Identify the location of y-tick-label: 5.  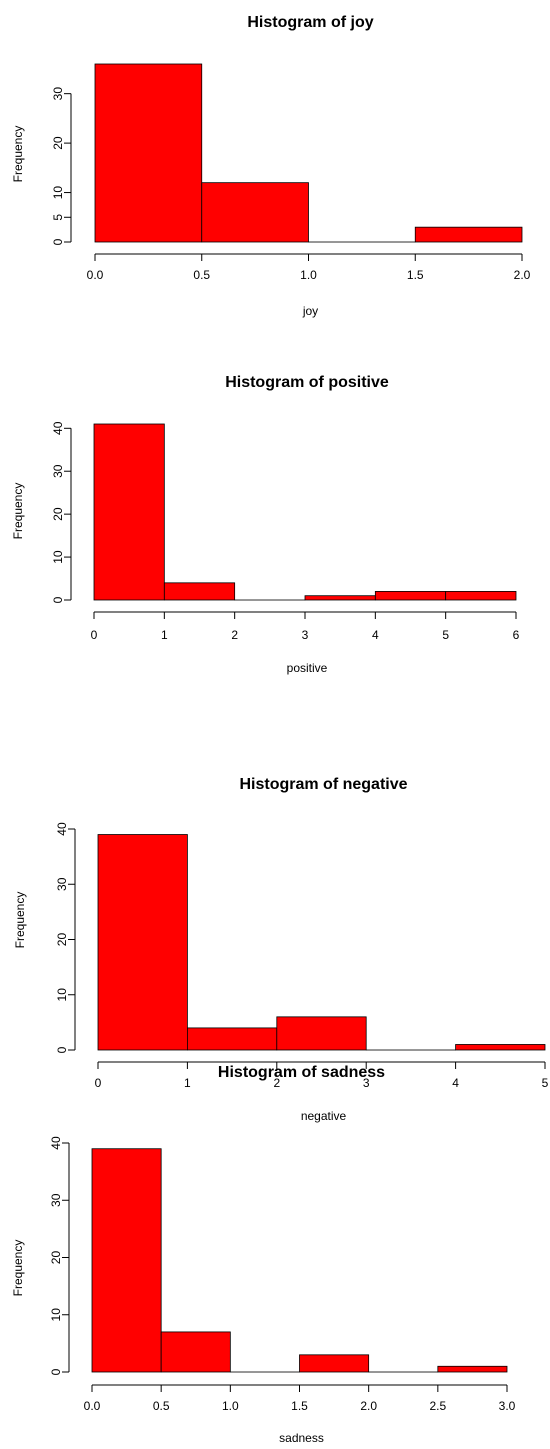
(58, 217).